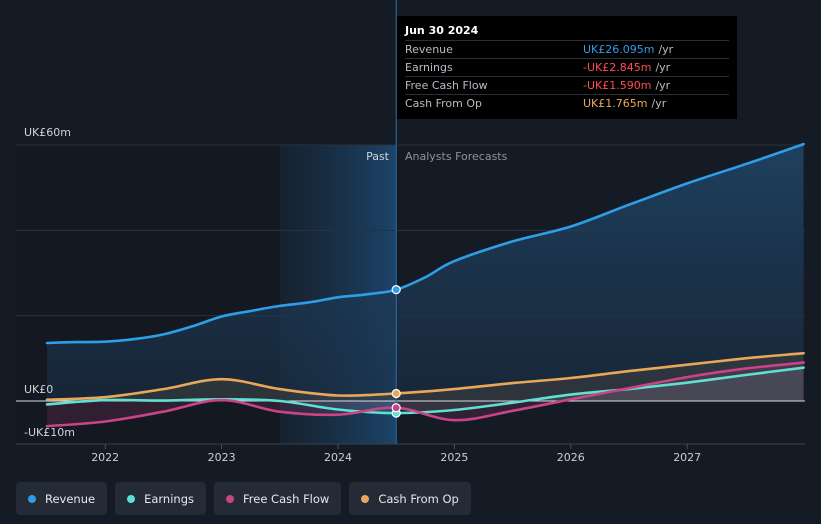 The image size is (821, 524). What do you see at coordinates (444, 103) in the screenshot?
I see `tooltip-row-label: Cash From Op` at bounding box center [444, 103].